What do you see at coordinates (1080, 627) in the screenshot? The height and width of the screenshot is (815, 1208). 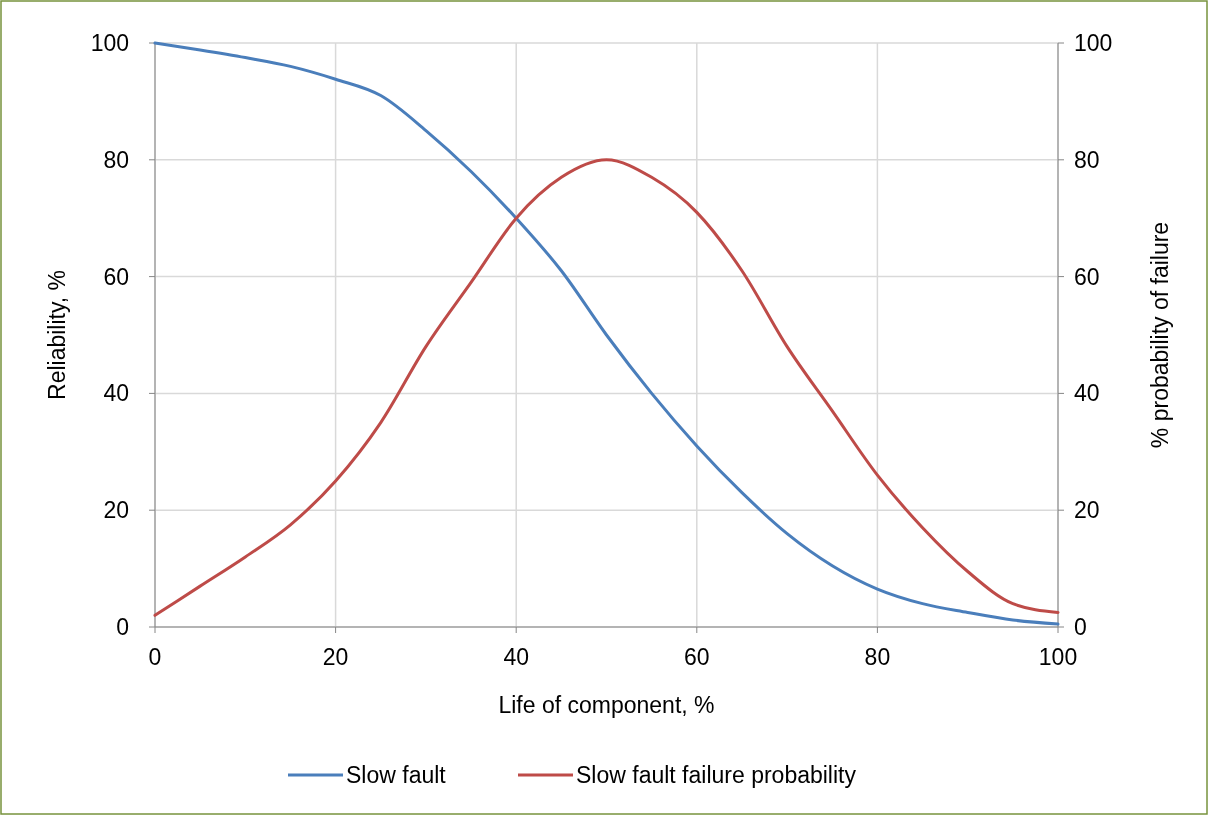 I see `y2-tick-label: 0` at bounding box center [1080, 627].